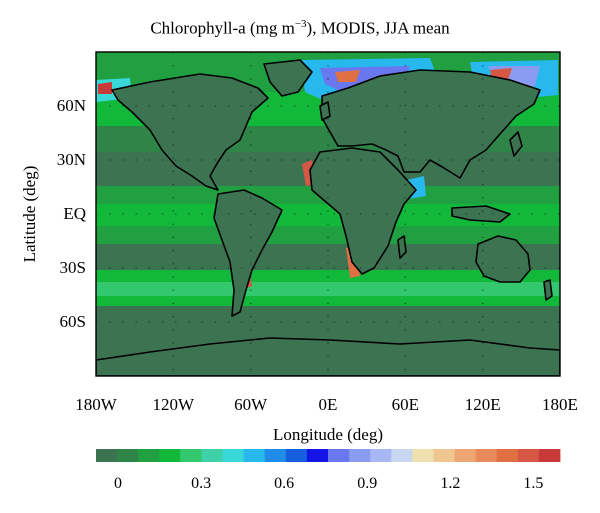 This screenshot has width=600, height=513. What do you see at coordinates (503, 259) in the screenshot?
I see `australia` at bounding box center [503, 259].